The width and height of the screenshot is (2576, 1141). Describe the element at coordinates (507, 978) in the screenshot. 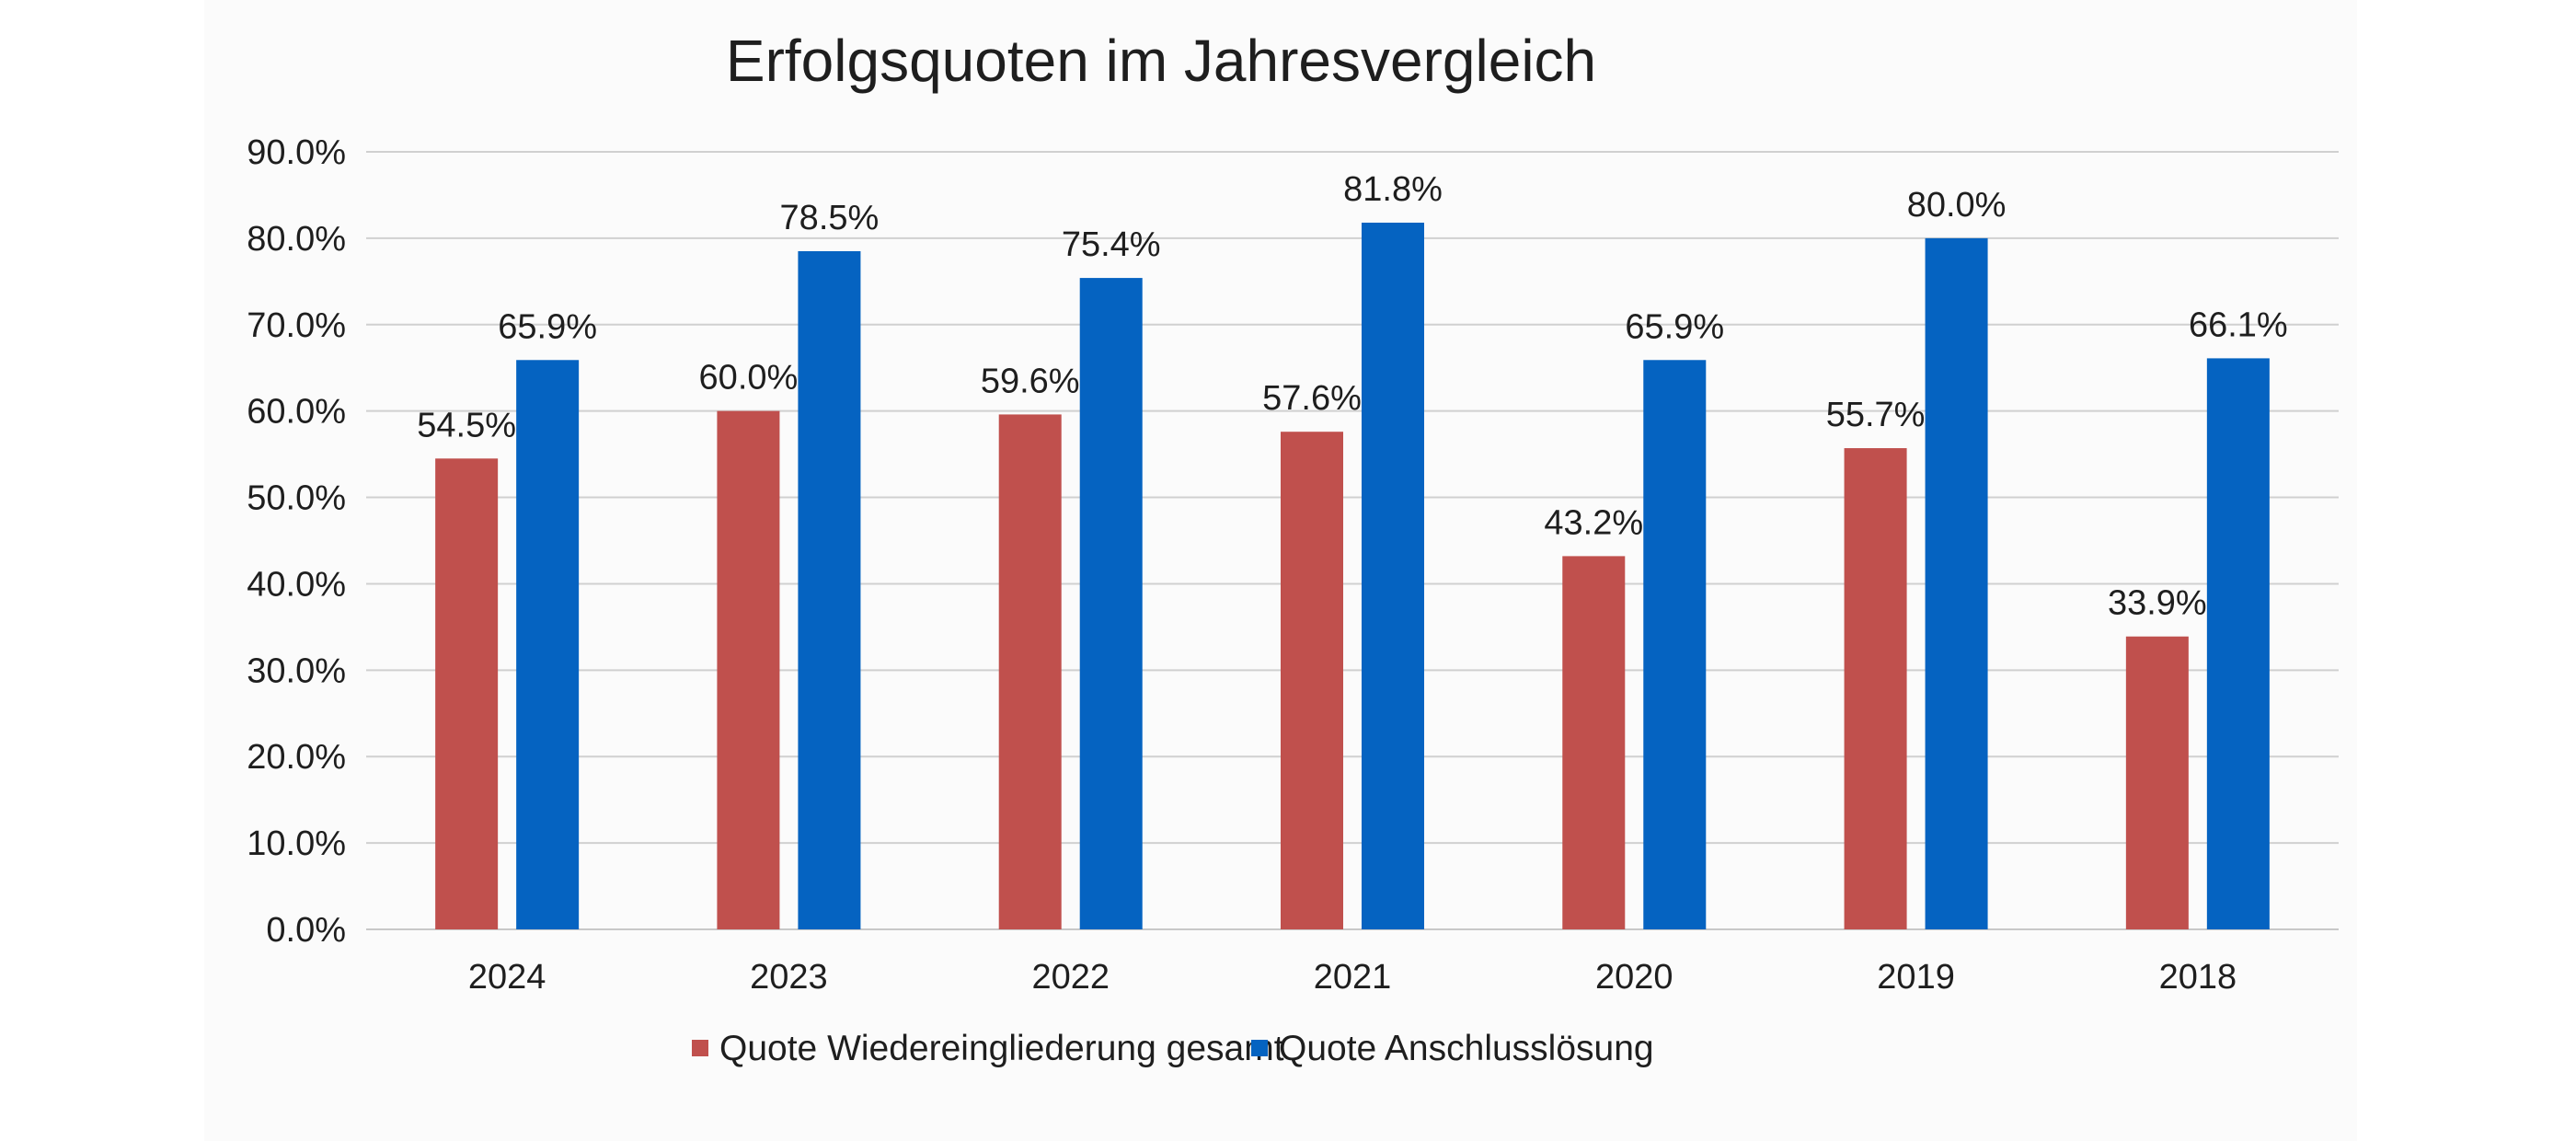

I see `x-tick-label: 2024` at that location.